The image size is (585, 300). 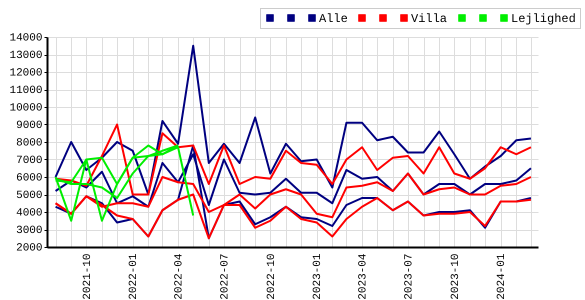 I want to click on y-tick-label: 9000, so click(x=29, y=126).